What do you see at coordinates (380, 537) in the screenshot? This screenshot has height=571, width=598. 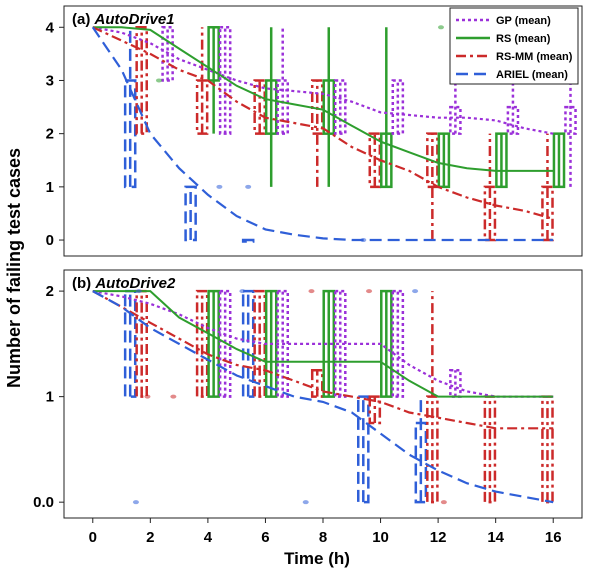 I see `x-tick-label: 10` at bounding box center [380, 537].